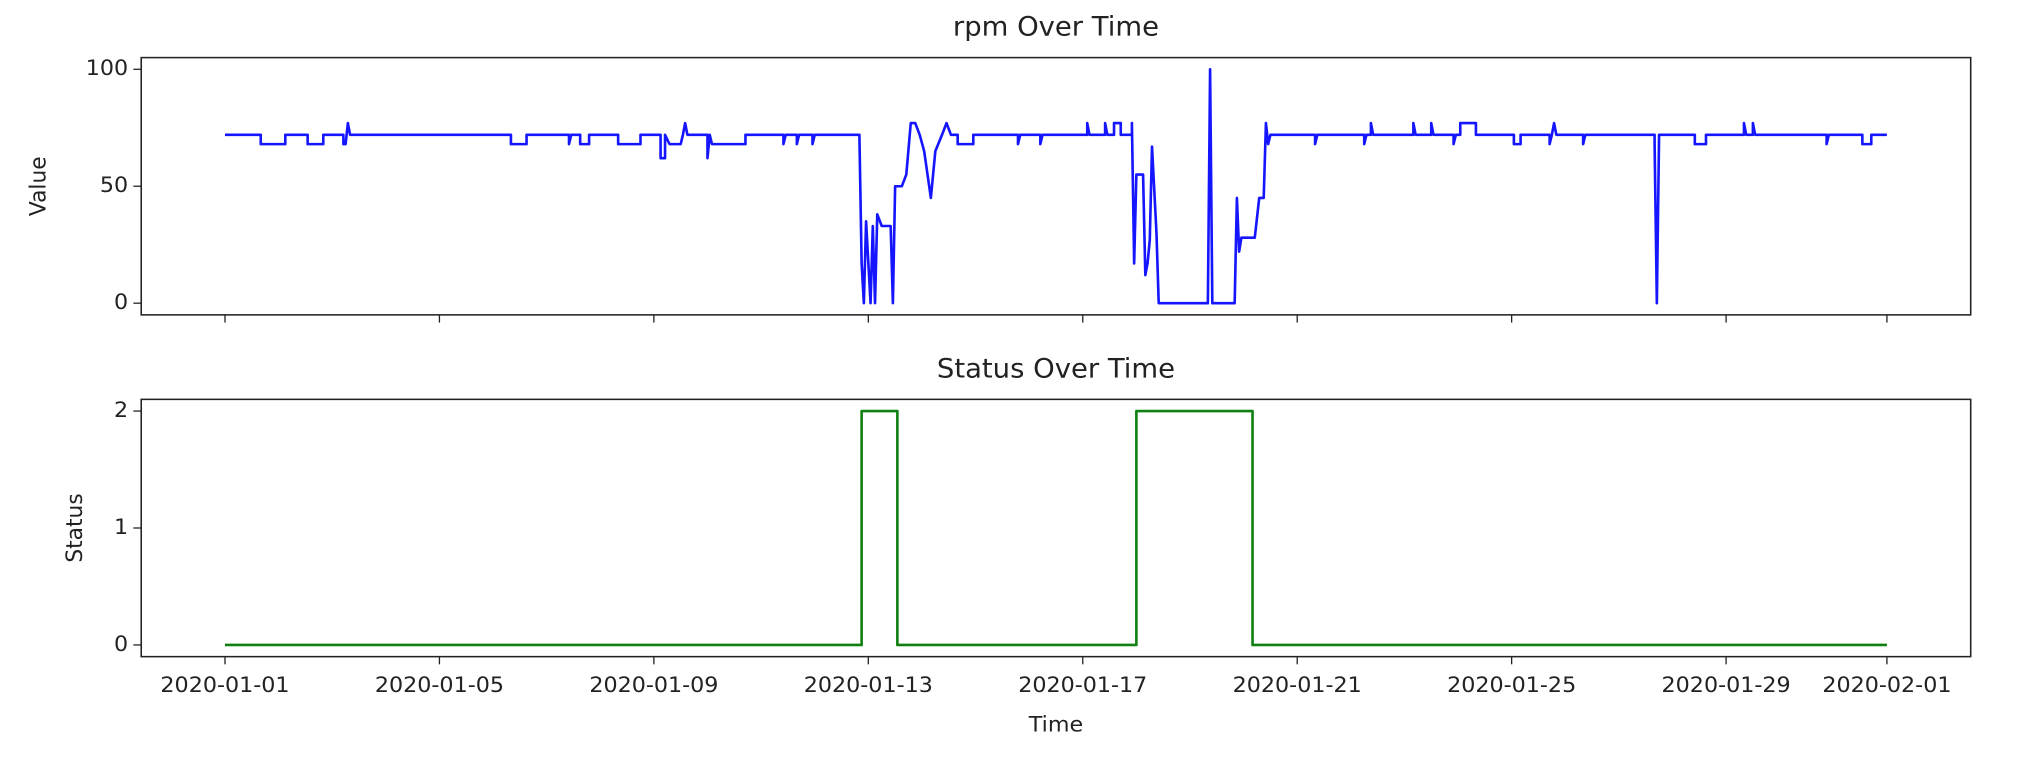  Describe the element at coordinates (224, 685) in the screenshot. I see `x-tick-label: 2020-01-01` at that location.